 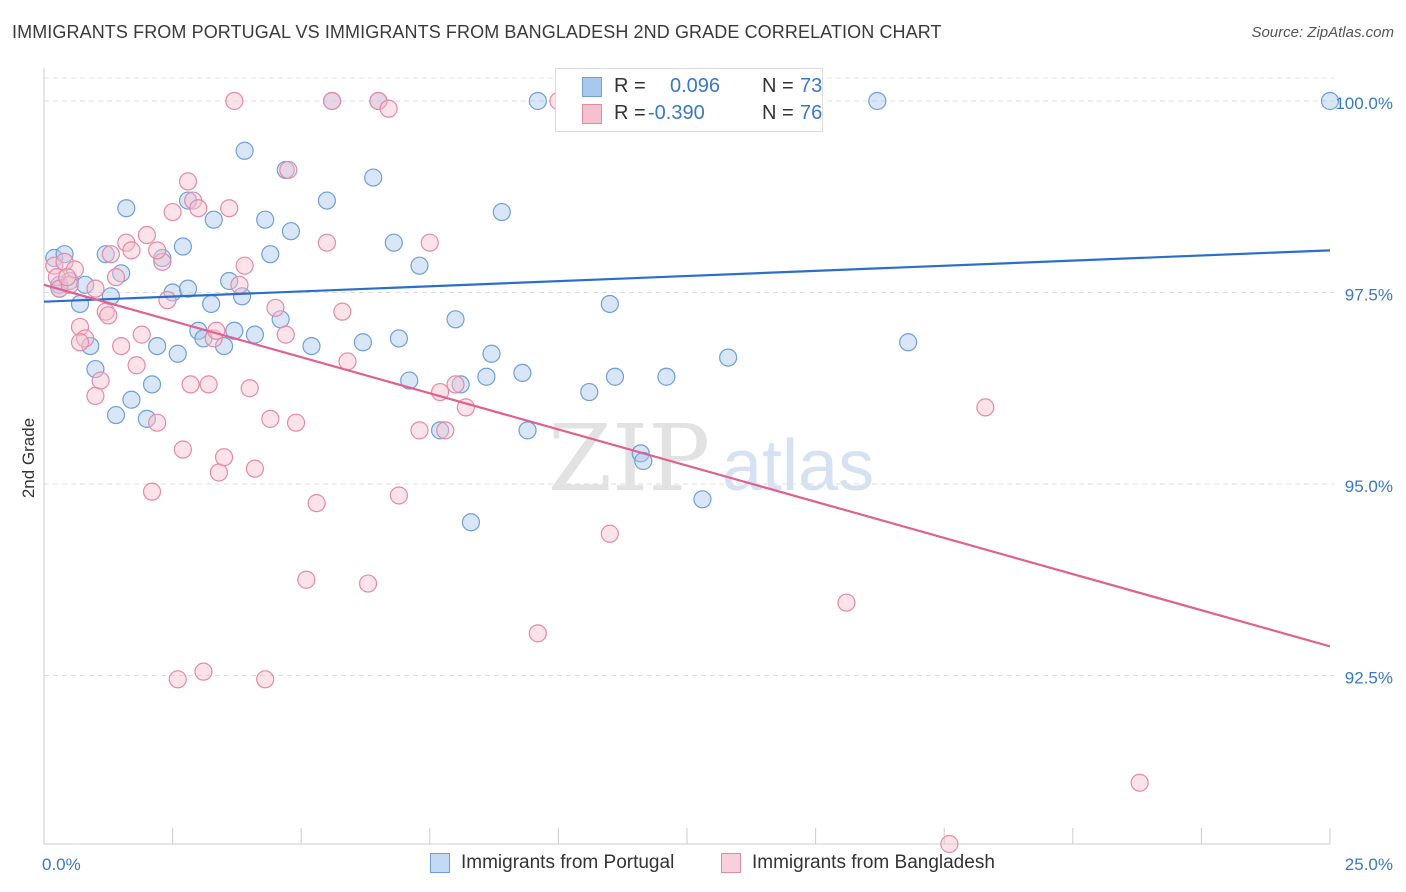 I want to click on n-value-bangladesh: 76, so click(x=811, y=113).